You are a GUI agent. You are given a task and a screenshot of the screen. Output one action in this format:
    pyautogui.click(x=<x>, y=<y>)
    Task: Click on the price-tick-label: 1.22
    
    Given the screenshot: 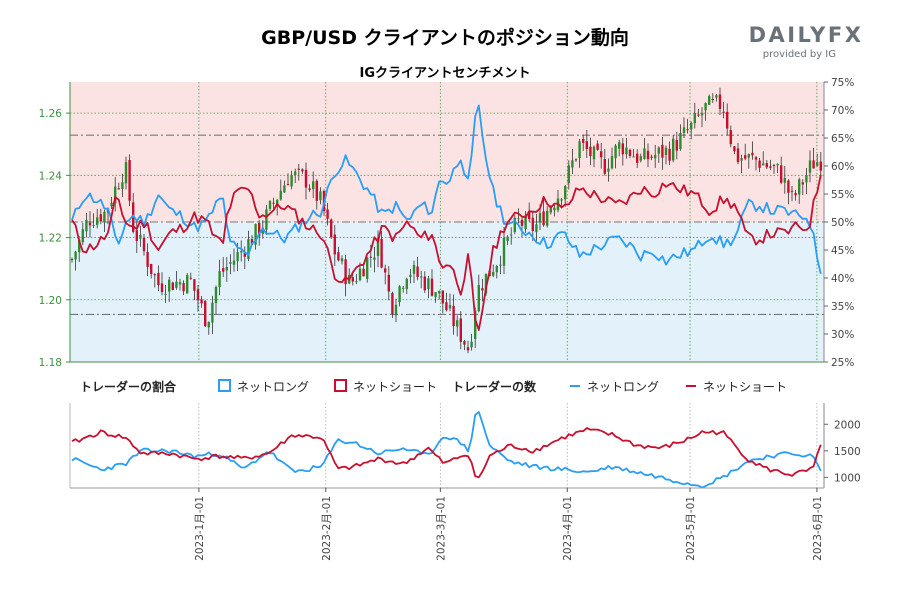 What is the action you would take?
    pyautogui.click(x=50, y=239)
    